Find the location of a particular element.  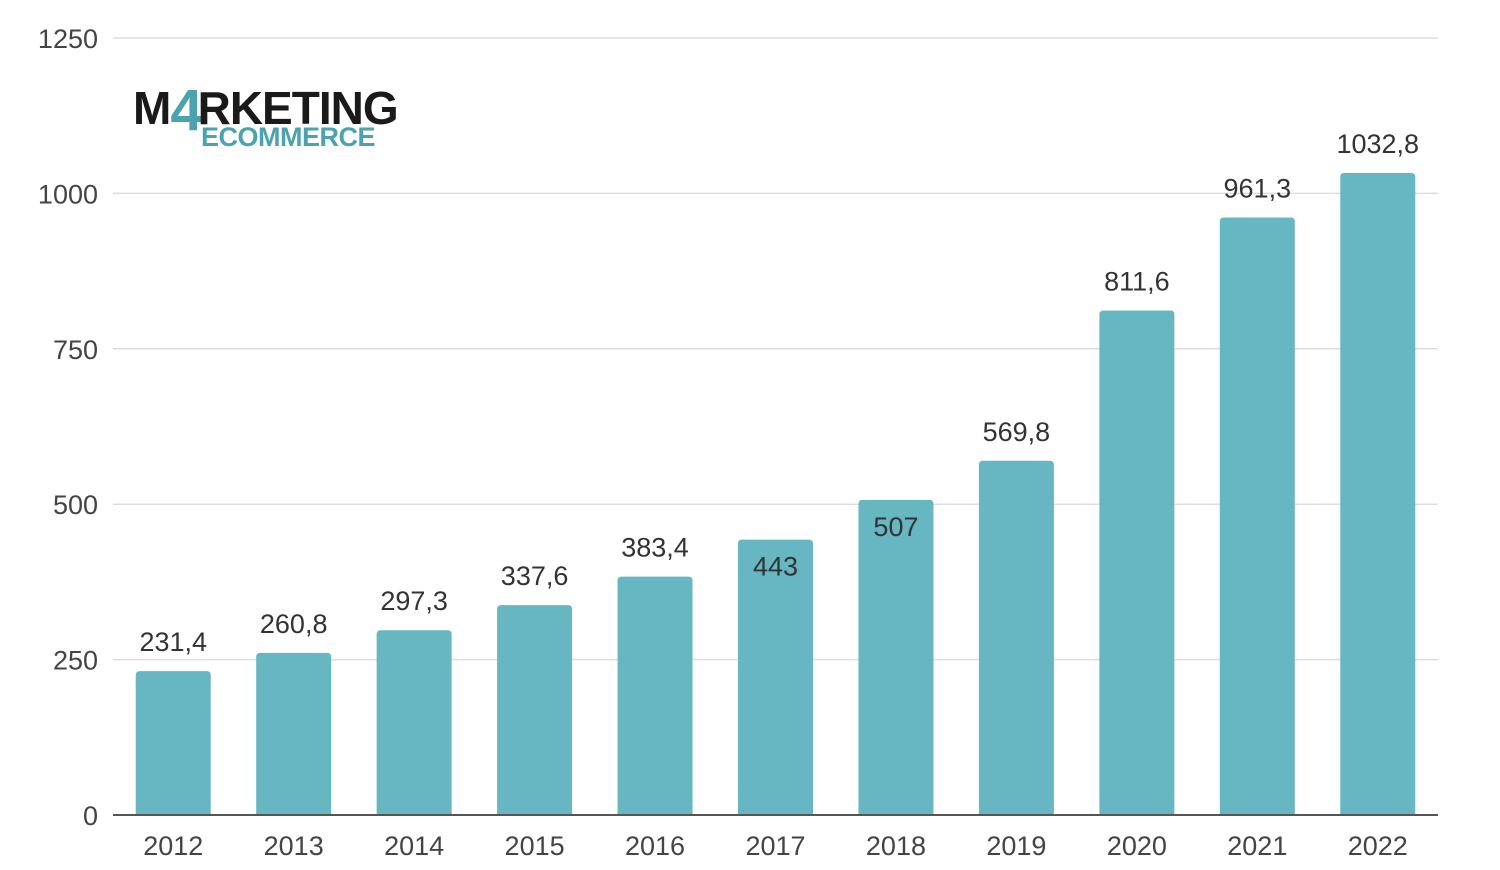

y-tick-label-1000: 1000 is located at coordinates (68, 194).